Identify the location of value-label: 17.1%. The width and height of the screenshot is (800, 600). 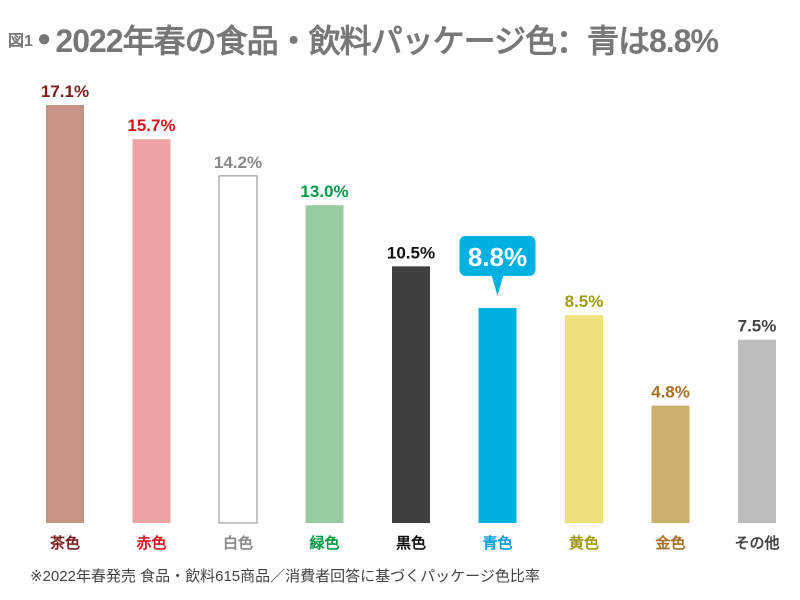
(65, 91).